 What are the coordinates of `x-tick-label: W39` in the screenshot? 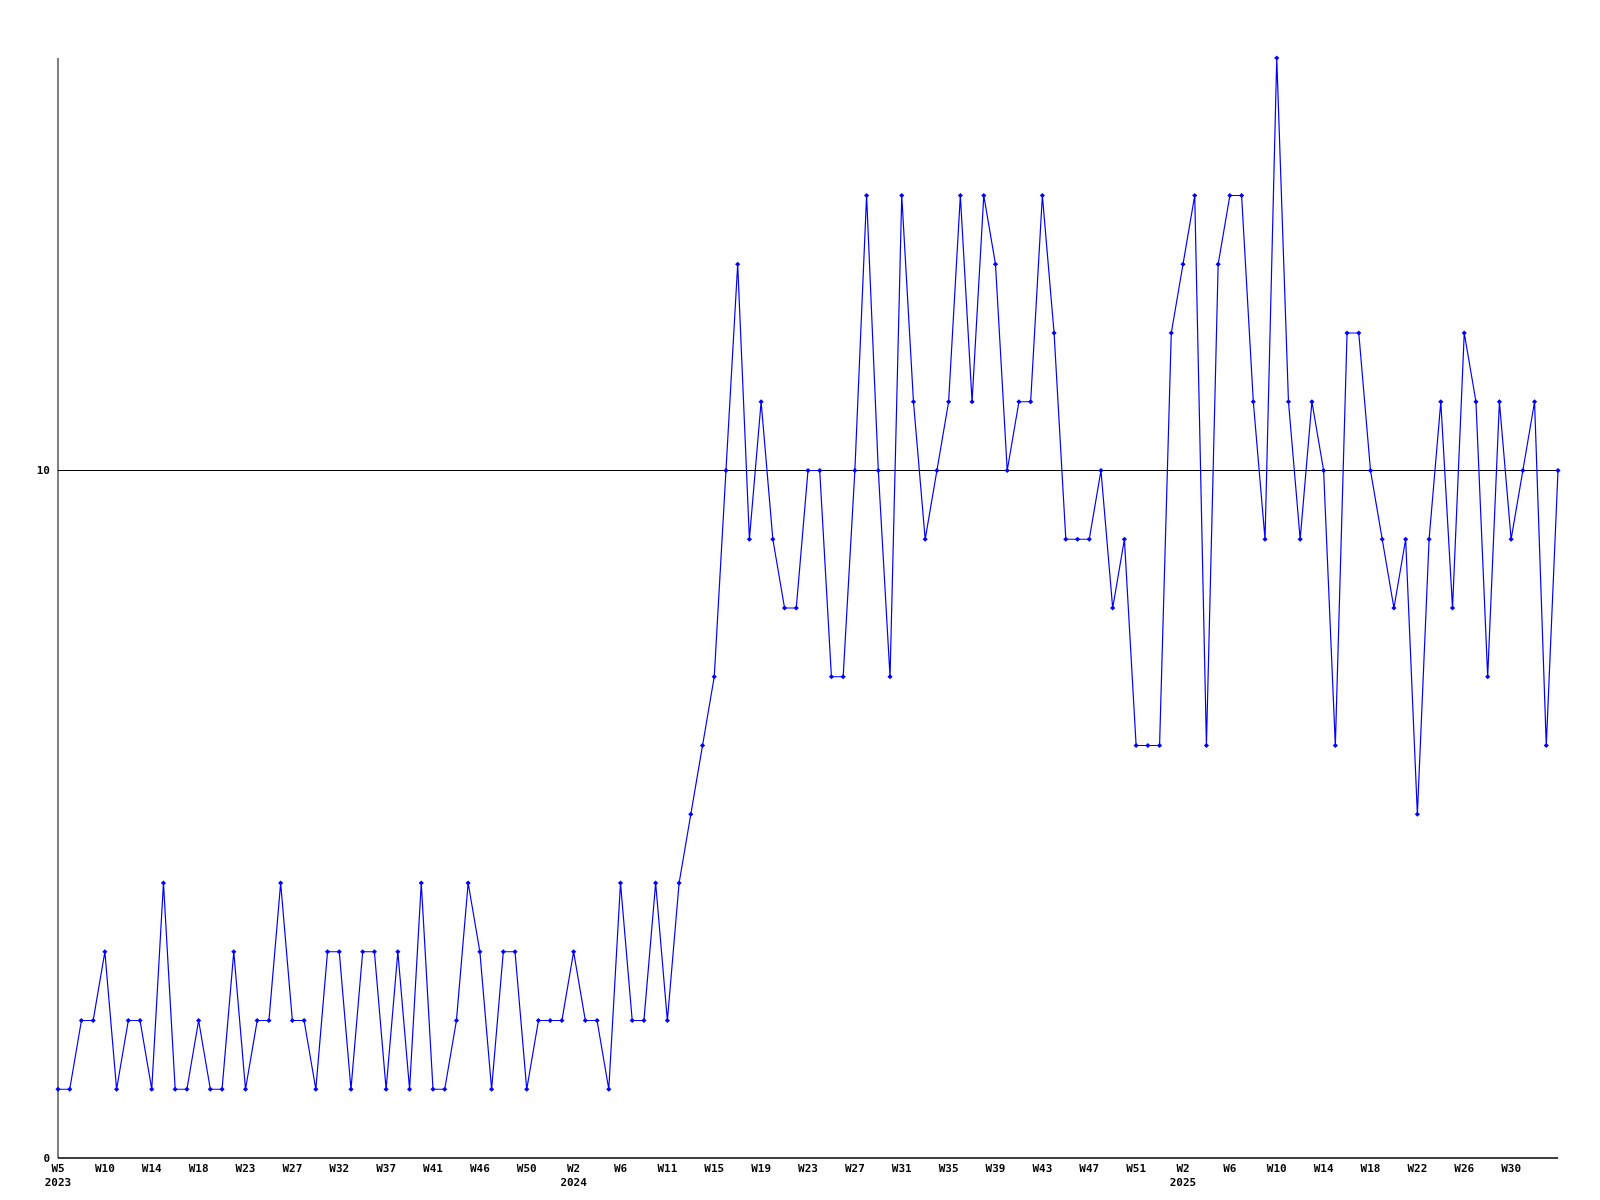 It's located at (995, 1168).